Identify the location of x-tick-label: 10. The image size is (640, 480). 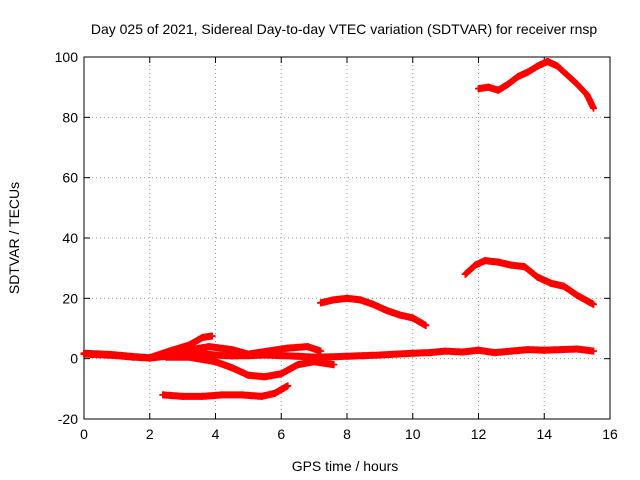
(413, 434).